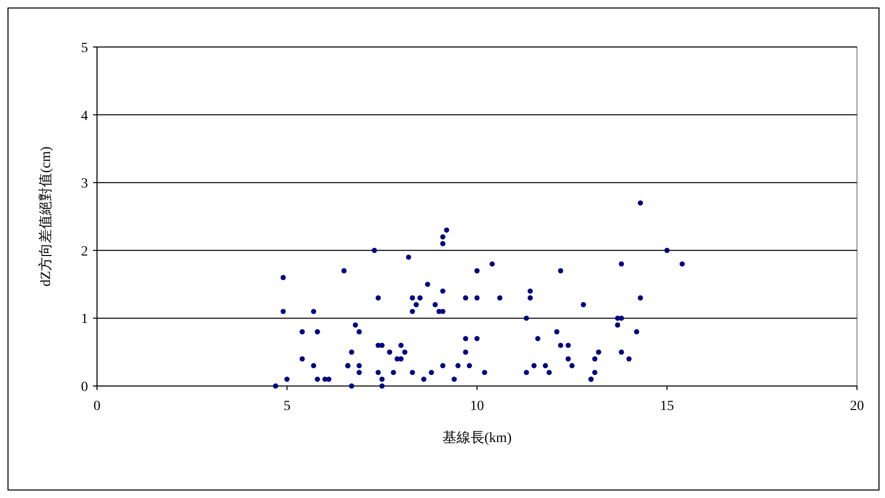  What do you see at coordinates (97, 406) in the screenshot?
I see `x-tick-label: 0` at bounding box center [97, 406].